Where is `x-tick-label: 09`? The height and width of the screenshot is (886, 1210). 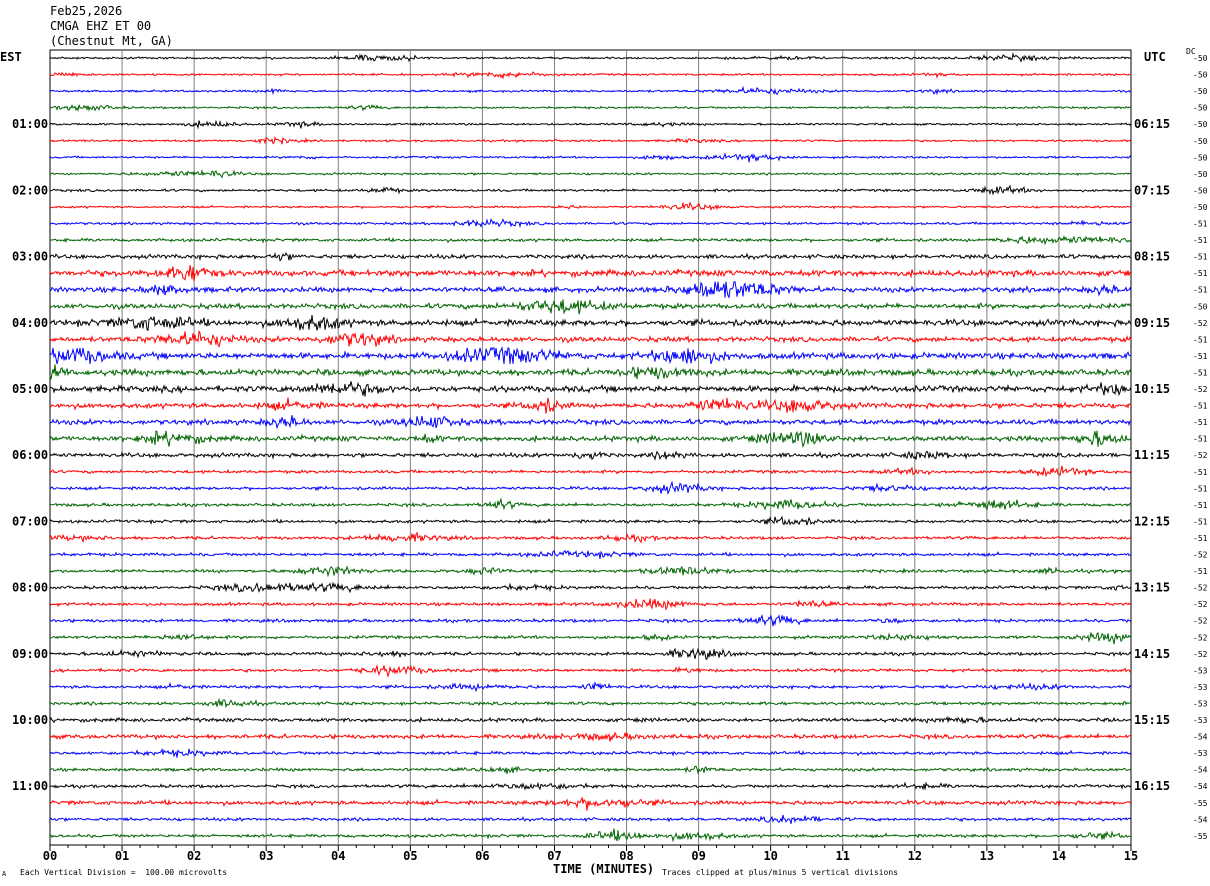 x-tick-label: 09 is located at coordinates (698, 856).